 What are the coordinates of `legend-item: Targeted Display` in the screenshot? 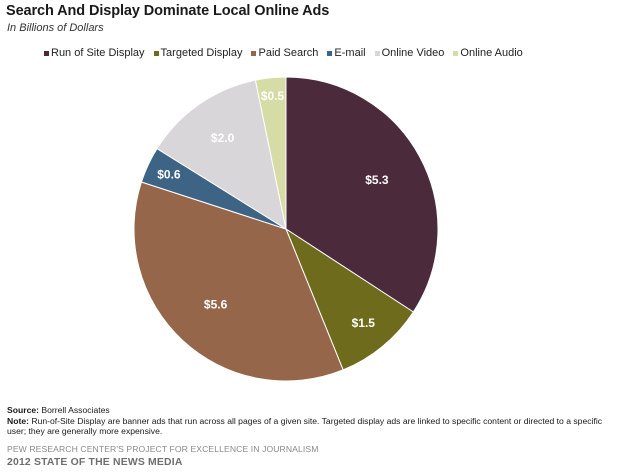 It's located at (198, 53).